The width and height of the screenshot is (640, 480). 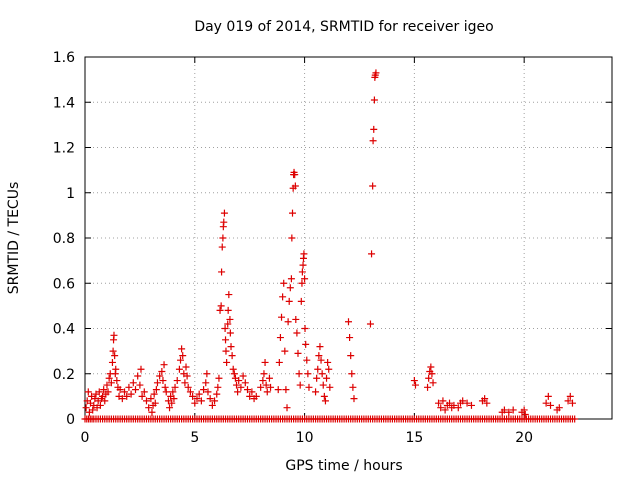 What do you see at coordinates (64, 239) in the screenshot?
I see `y-tick-label: 0.8` at bounding box center [64, 239].